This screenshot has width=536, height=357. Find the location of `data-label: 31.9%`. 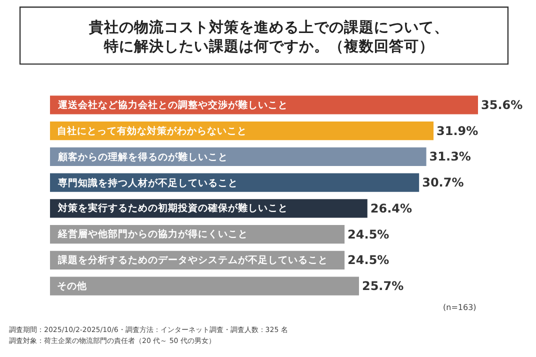

data-label: 31.9% is located at coordinates (457, 131).